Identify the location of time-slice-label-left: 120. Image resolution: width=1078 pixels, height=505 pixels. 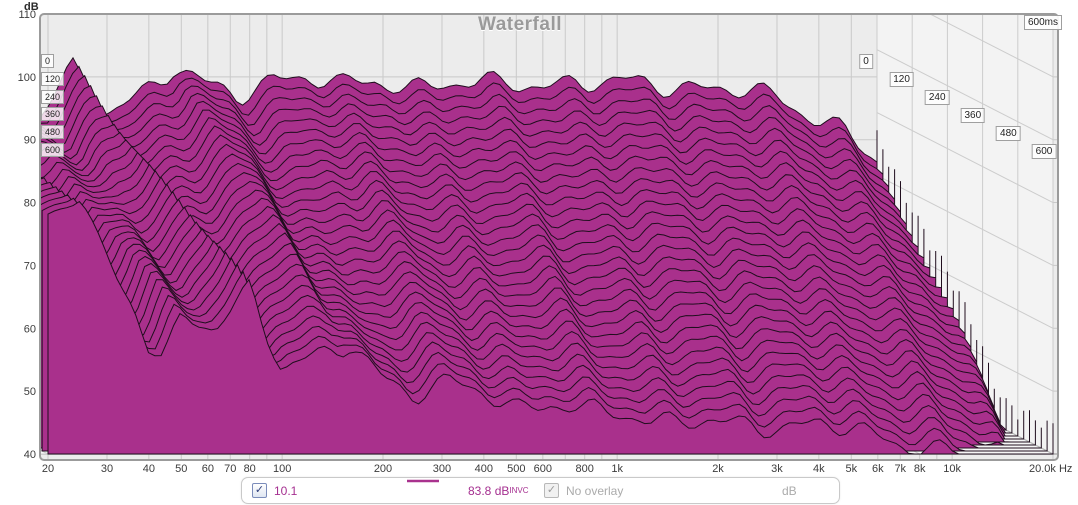
(53, 78).